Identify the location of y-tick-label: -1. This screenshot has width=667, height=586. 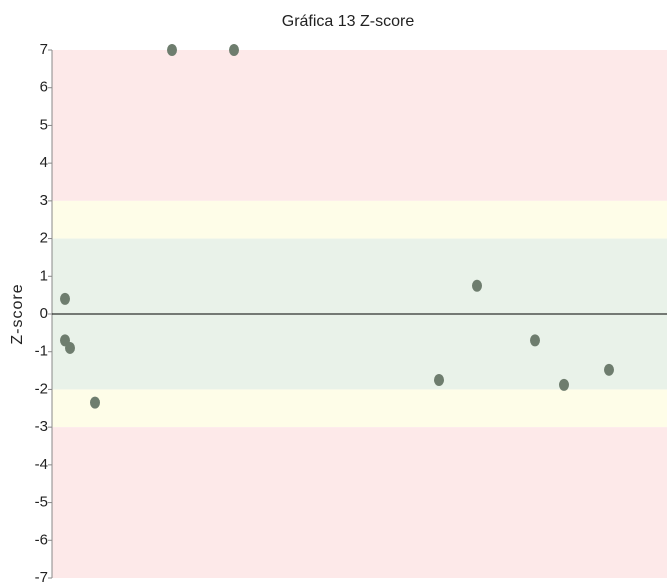
(41, 351).